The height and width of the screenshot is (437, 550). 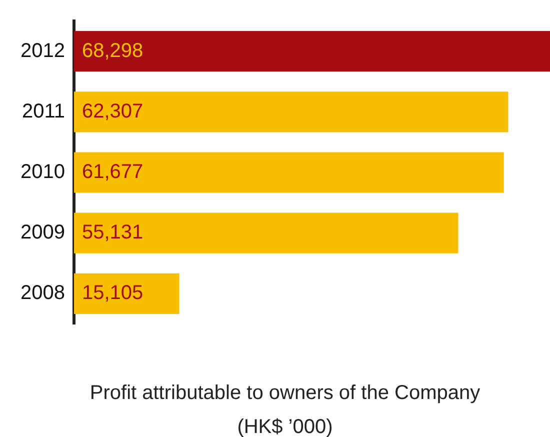 I want to click on data-label: 61,677, so click(x=113, y=172).